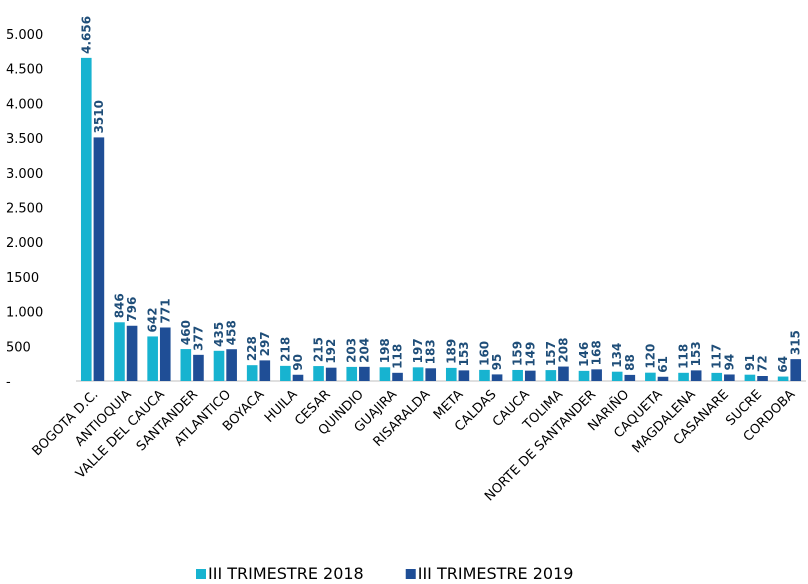 The width and height of the screenshot is (808, 584). What do you see at coordinates (24, 174) in the screenshot?
I see `y-tick-label: 3.000` at bounding box center [24, 174].